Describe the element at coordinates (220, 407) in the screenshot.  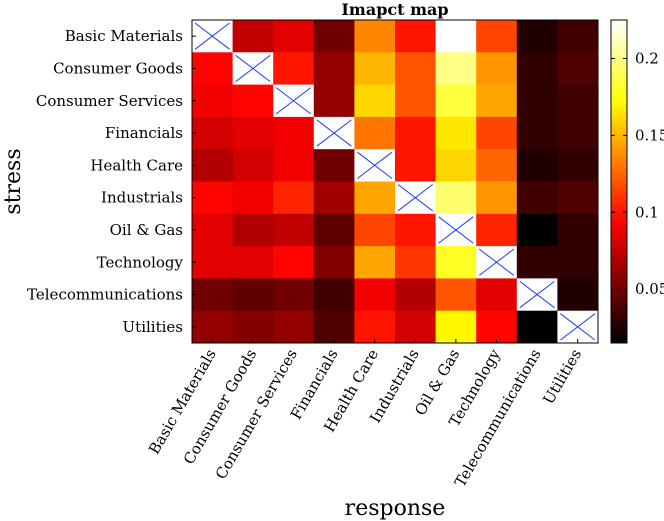
I see `x-tick-label: Consumer Goods` at that location.